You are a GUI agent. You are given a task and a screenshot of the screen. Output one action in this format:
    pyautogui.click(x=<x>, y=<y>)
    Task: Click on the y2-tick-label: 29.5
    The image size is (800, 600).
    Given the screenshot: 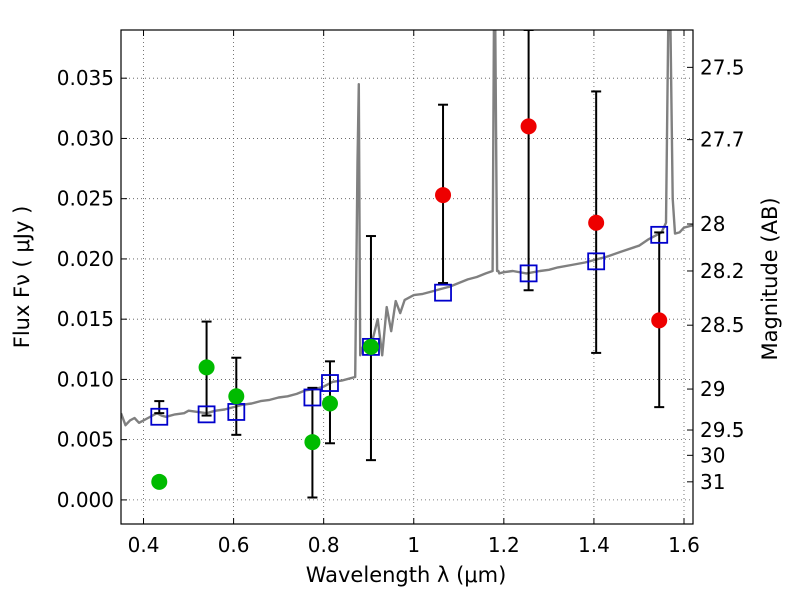 What is the action you would take?
    pyautogui.click(x=722, y=430)
    